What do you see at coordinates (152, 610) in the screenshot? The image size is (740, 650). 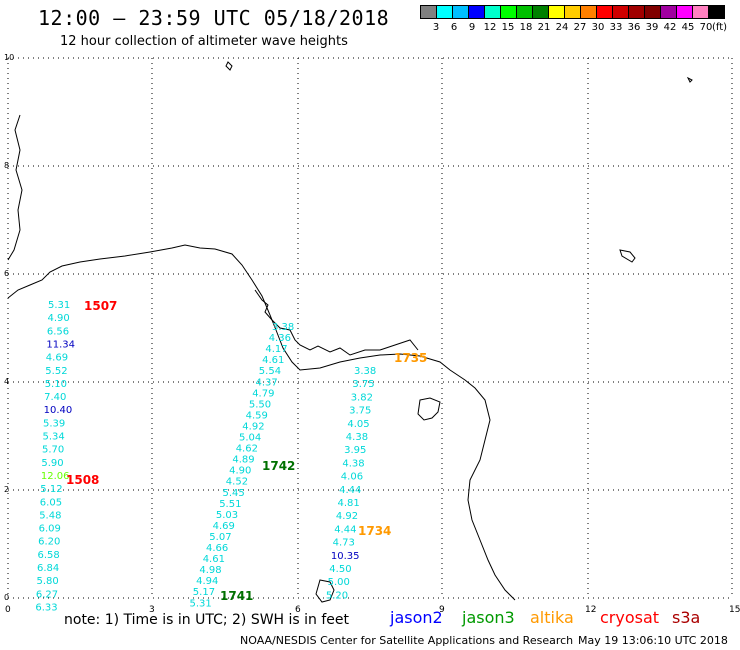 I see `x-tick-label: 3` at bounding box center [152, 610].